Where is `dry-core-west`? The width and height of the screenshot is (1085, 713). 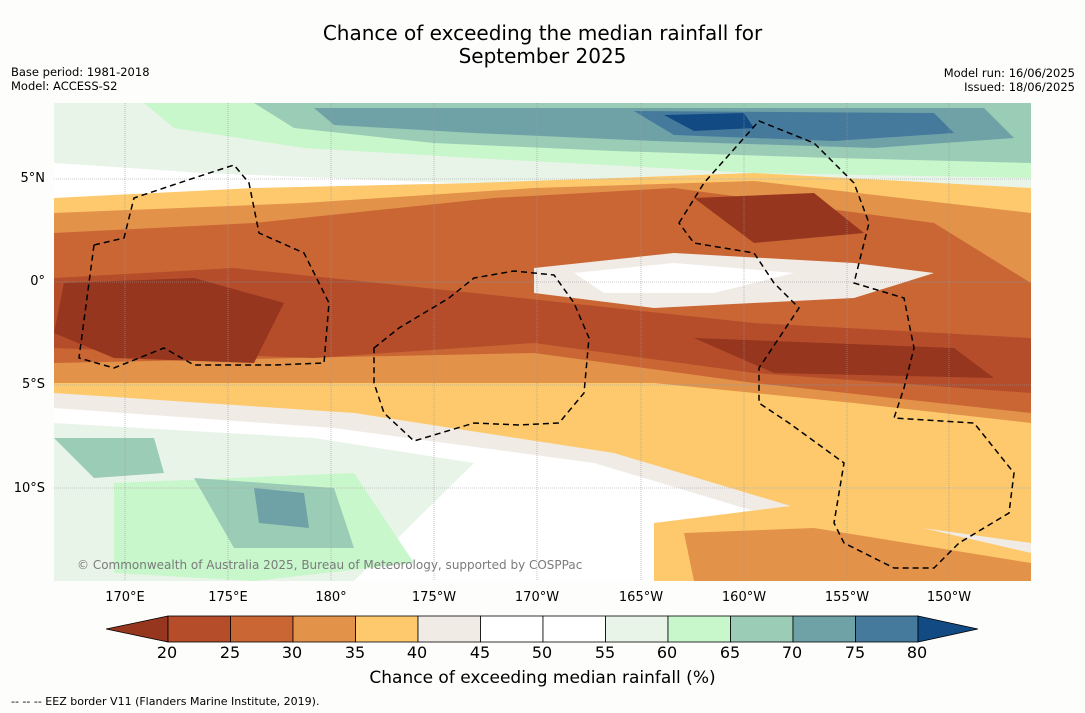 dry-core-west is located at coordinates (169, 320).